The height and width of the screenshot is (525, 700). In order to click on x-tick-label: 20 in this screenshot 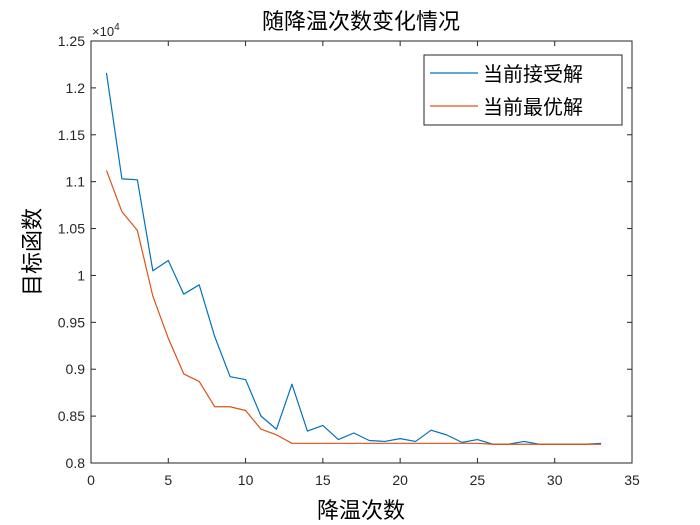, I will do `click(400, 480)`.